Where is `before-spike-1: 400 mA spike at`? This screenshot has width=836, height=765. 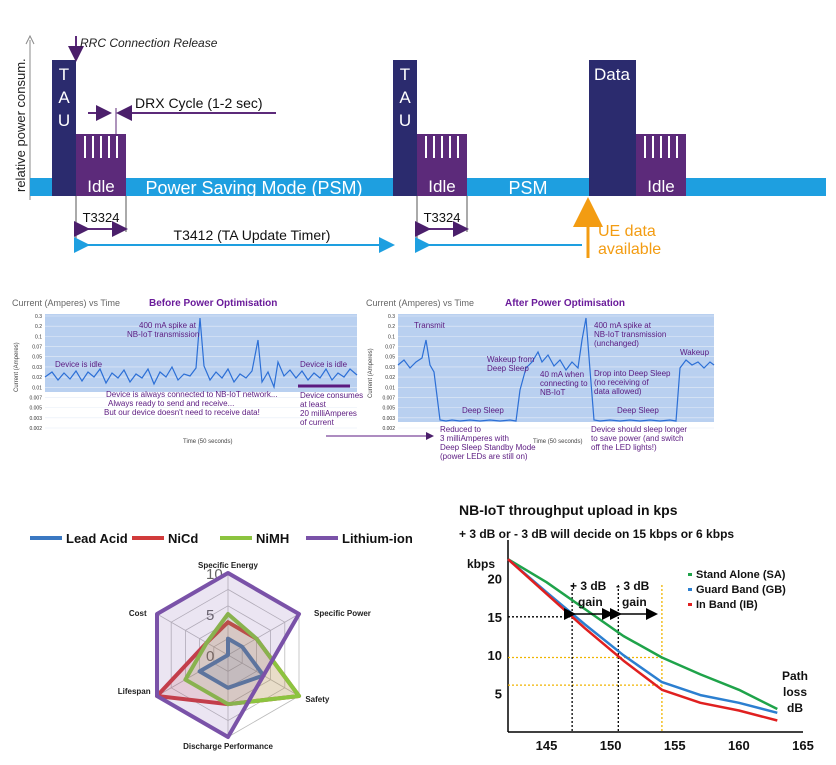
before-spike-1: 400 mA spike at is located at coordinates (168, 325).